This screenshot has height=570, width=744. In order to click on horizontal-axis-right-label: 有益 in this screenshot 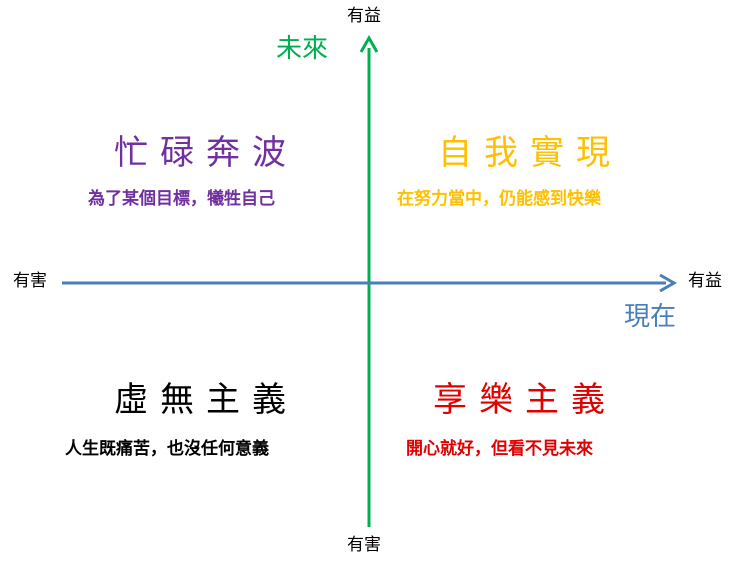, I will do `click(705, 281)`.